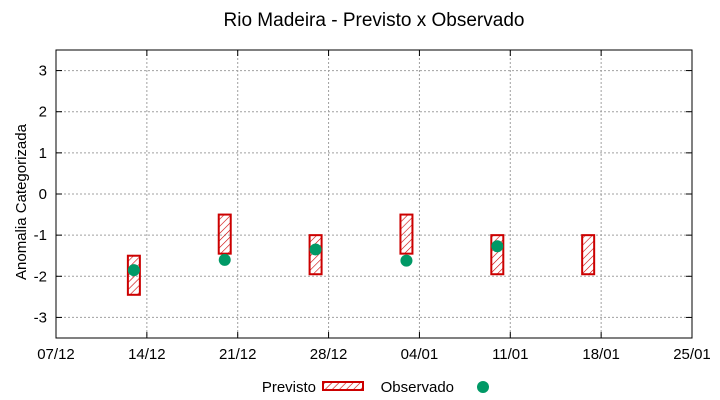 The image size is (720, 400). What do you see at coordinates (329, 354) in the screenshot?
I see `x-tick-label: 28/12` at bounding box center [329, 354].